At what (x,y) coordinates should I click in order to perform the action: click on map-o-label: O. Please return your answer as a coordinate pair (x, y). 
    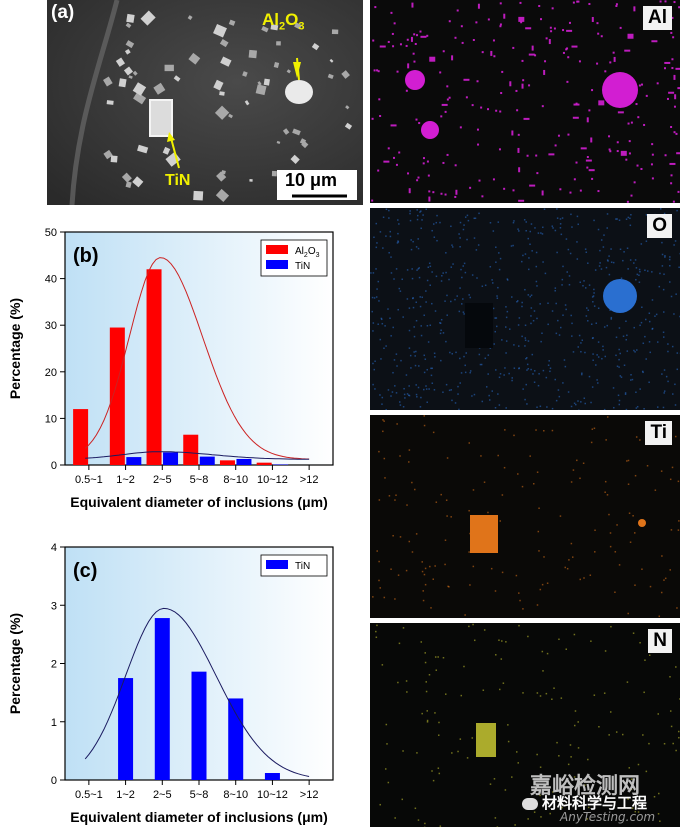
    Looking at the image, I should click on (659, 226).